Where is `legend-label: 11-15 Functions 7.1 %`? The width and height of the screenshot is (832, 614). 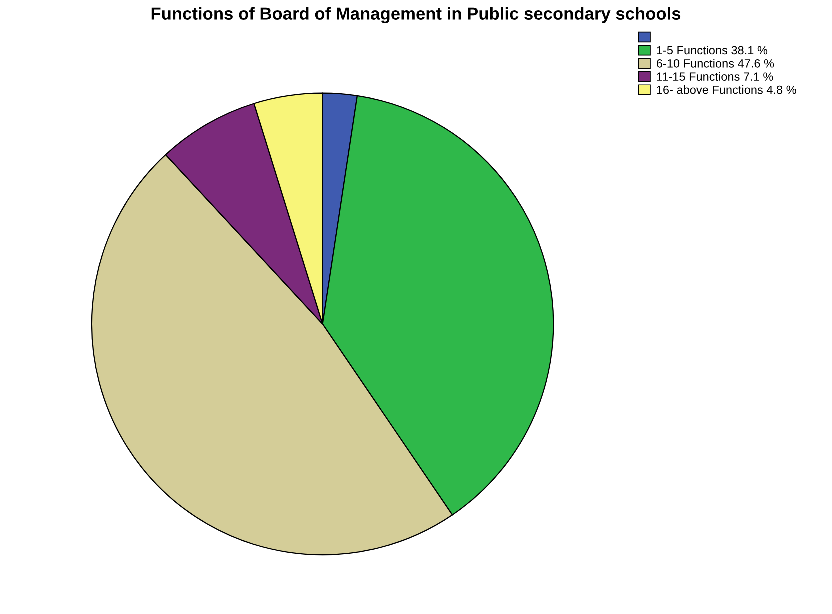 legend-label: 11-15 Functions 7.1 % is located at coordinates (715, 77).